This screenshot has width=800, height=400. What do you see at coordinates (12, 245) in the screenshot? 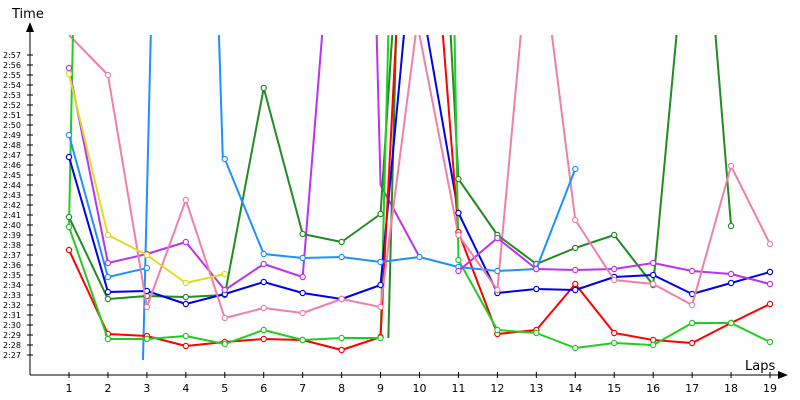
I see `y-tick-label: 2:38` at bounding box center [12, 245].